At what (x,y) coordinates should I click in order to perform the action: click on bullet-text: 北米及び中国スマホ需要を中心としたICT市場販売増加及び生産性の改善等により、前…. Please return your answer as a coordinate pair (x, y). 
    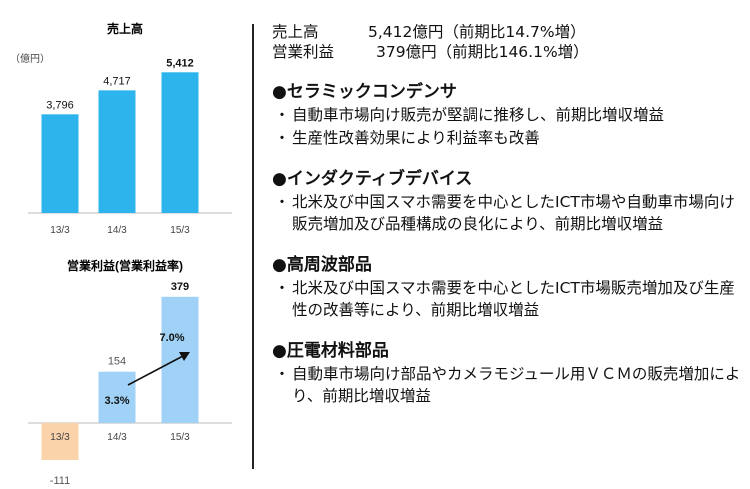
    Looking at the image, I should click on (513, 299).